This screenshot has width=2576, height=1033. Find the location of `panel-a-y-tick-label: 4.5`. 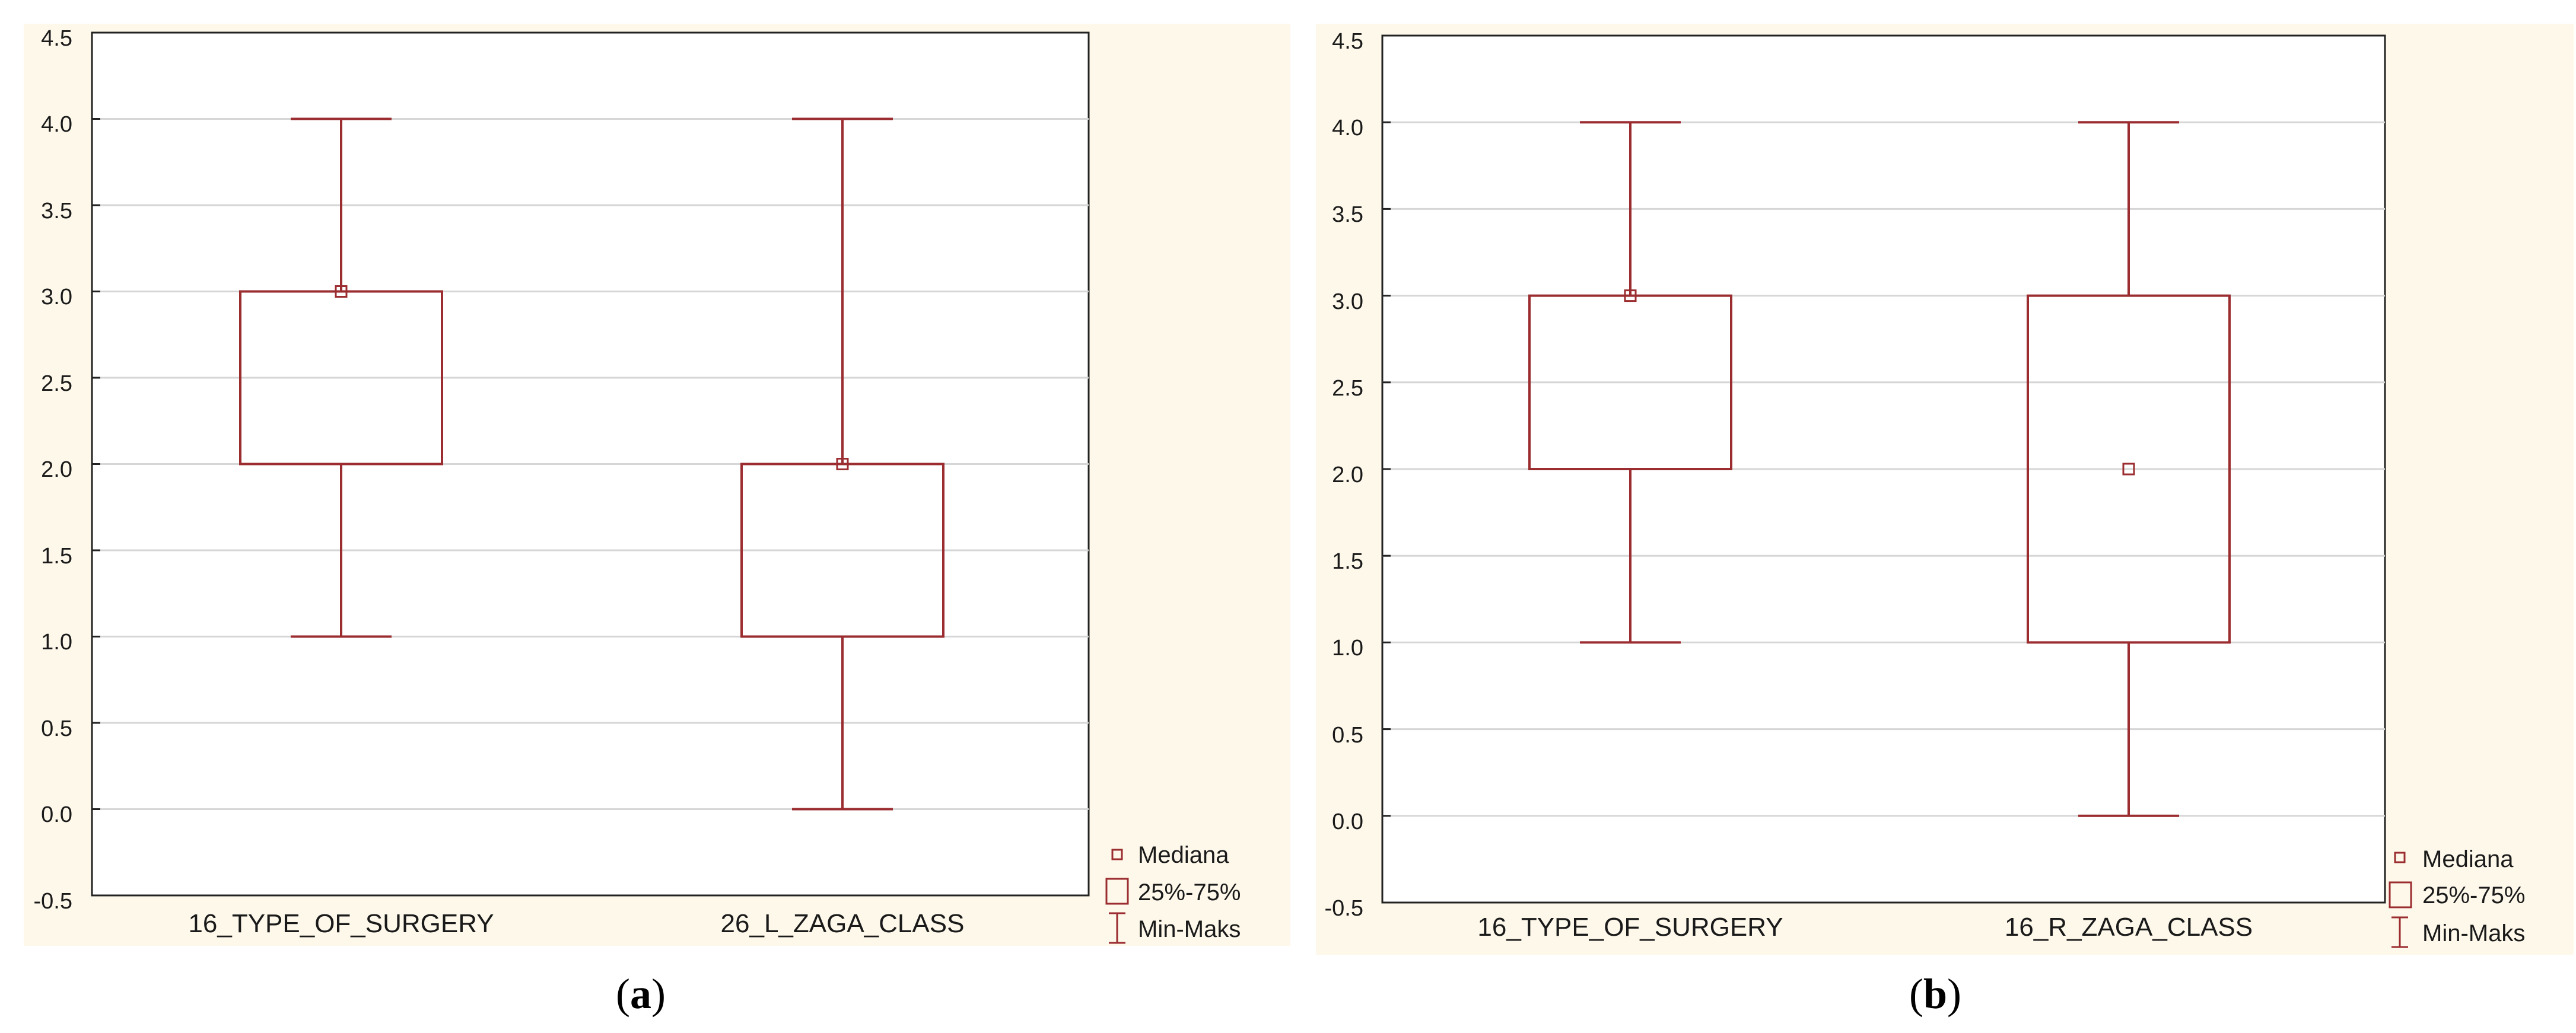

panel-a-y-tick-label: 4.5 is located at coordinates (56, 38).